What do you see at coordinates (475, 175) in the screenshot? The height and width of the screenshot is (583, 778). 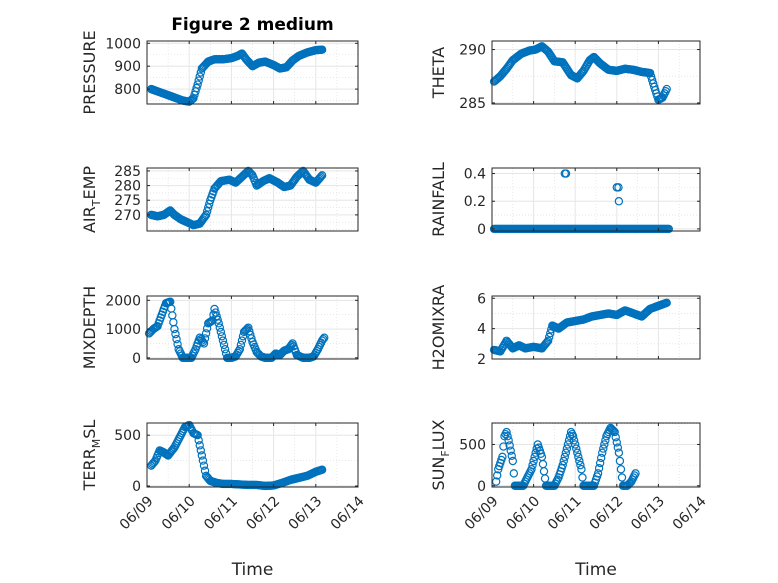 I see `y-tick-label: 0.4` at bounding box center [475, 175].